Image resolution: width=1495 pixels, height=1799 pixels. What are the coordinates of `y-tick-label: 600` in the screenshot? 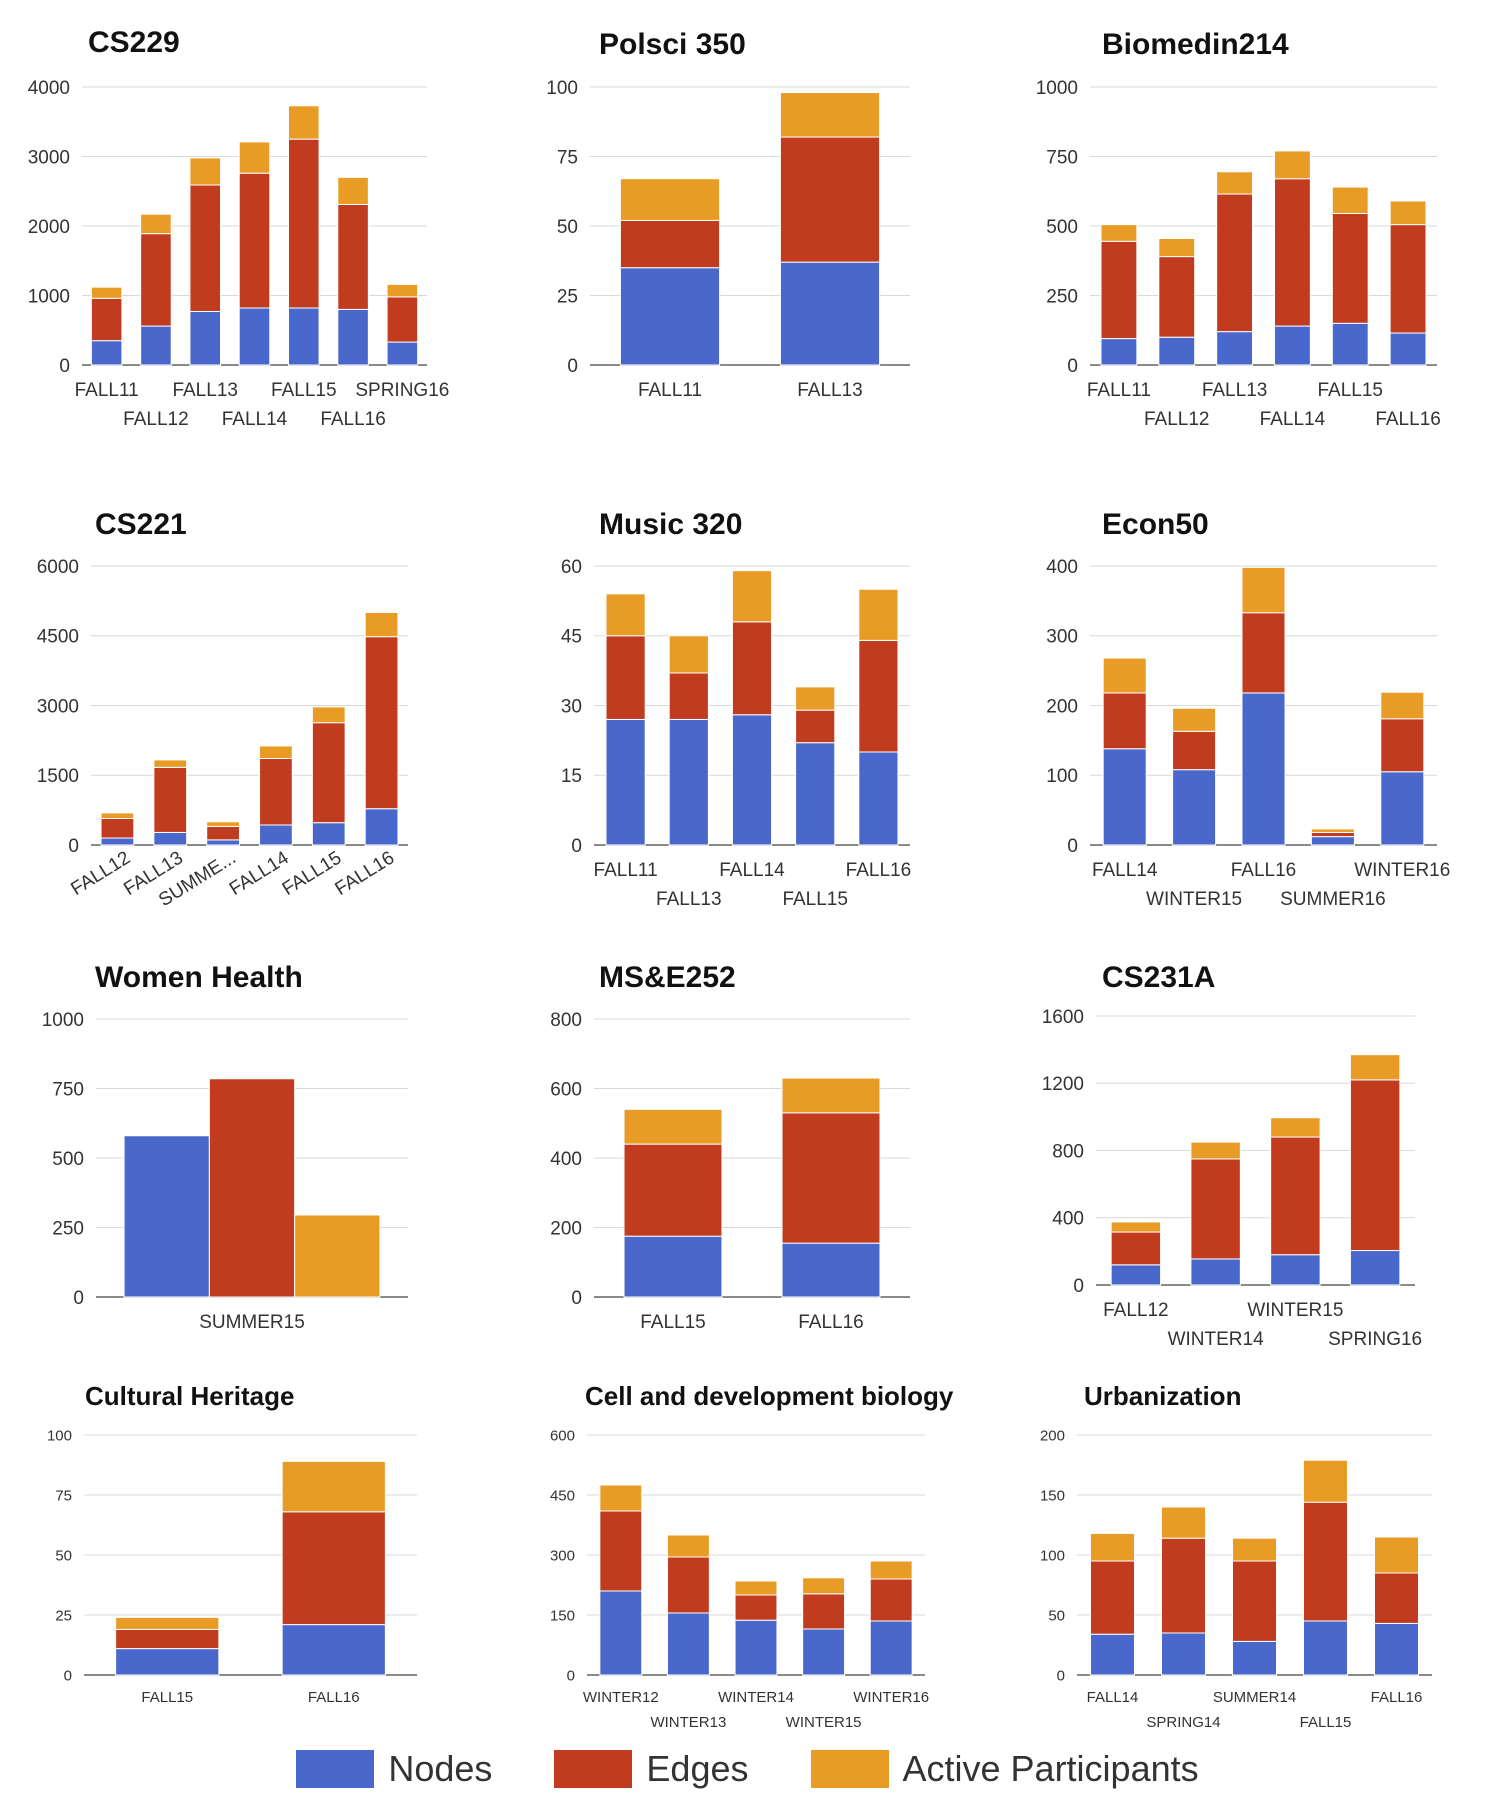 It's located at (566, 1089).